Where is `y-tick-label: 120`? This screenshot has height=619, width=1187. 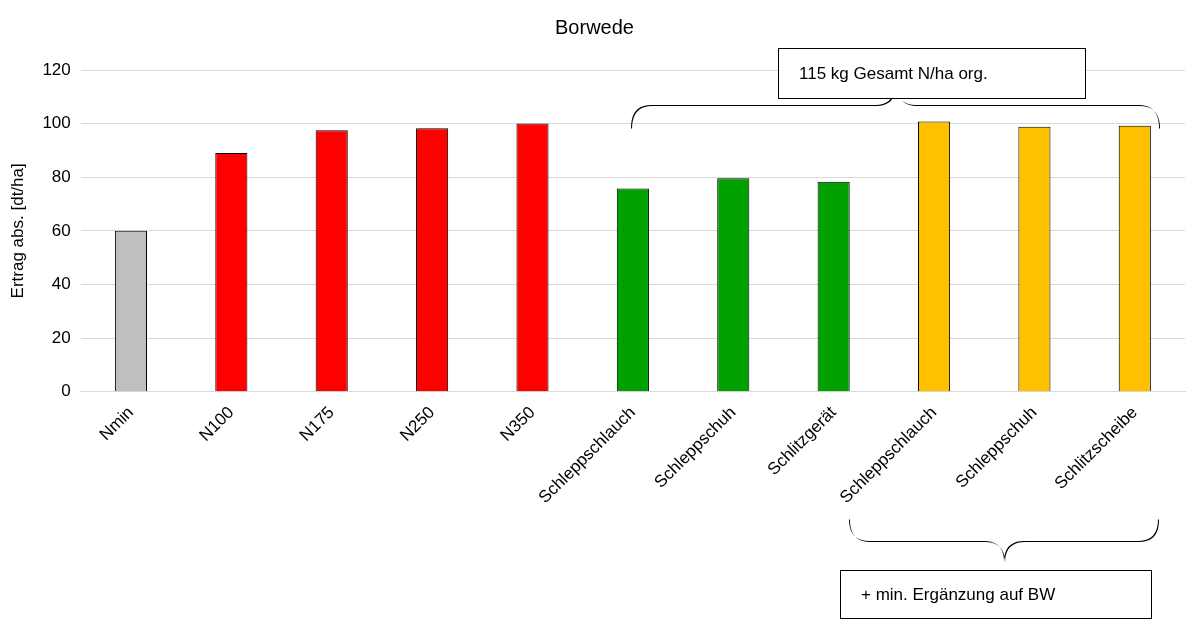 y-tick-label: 120 is located at coordinates (56, 69).